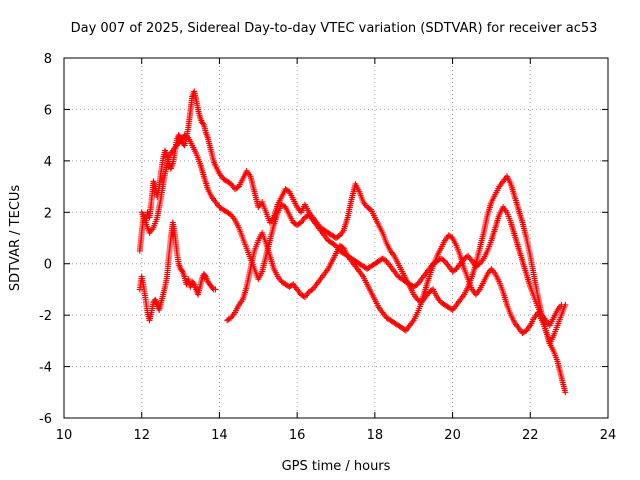 The height and width of the screenshot is (480, 640). What do you see at coordinates (45, 316) in the screenshot?
I see `y-tick-label: -2` at bounding box center [45, 316].